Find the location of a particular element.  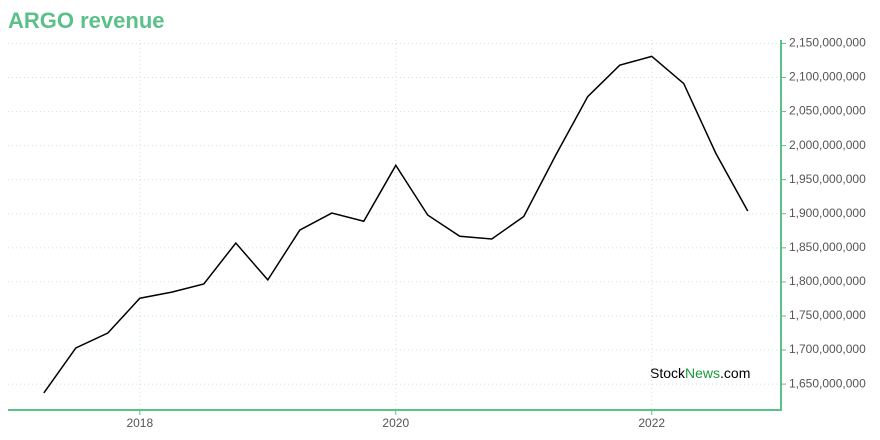

chart-title: ARGO revenue is located at coordinates (86, 20).